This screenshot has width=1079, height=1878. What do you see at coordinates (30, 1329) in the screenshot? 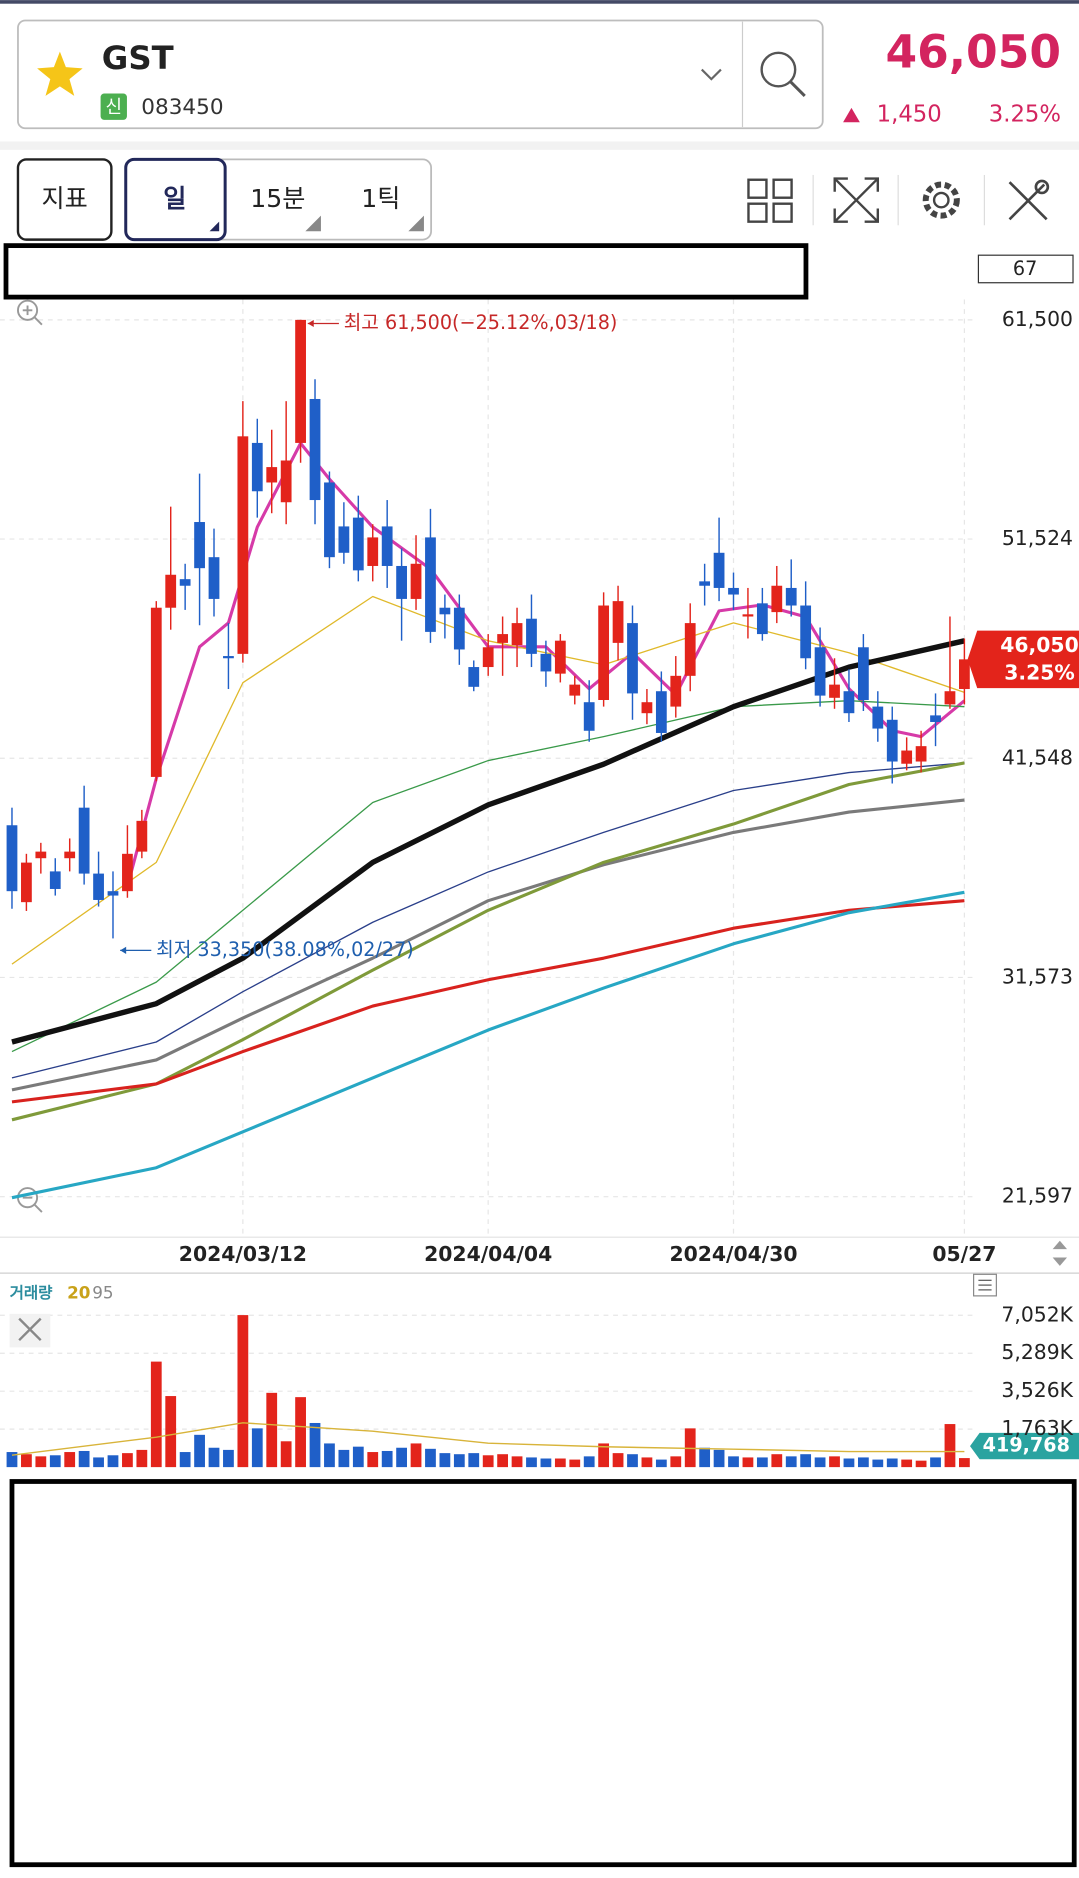
I see `close-icon` at bounding box center [30, 1329].